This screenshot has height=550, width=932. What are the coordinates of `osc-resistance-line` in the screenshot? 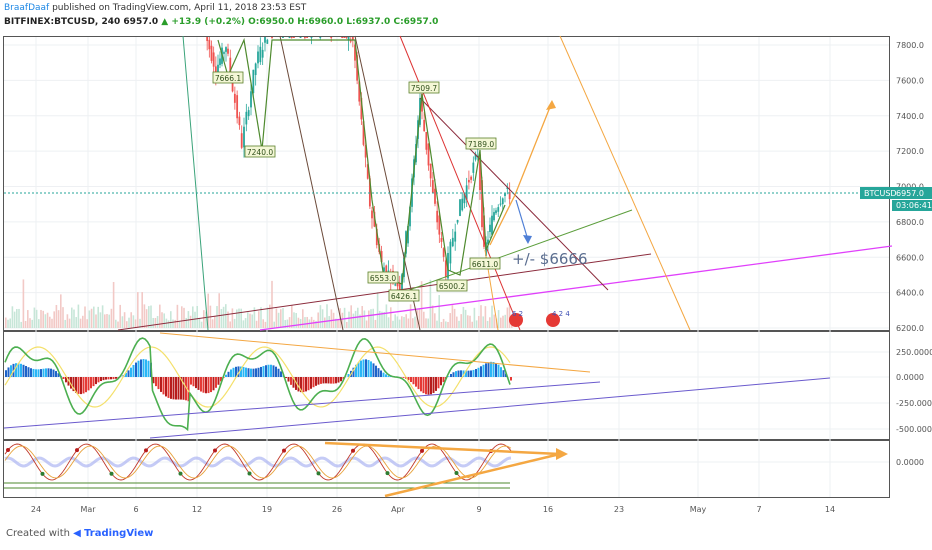 It's located at (375, 352).